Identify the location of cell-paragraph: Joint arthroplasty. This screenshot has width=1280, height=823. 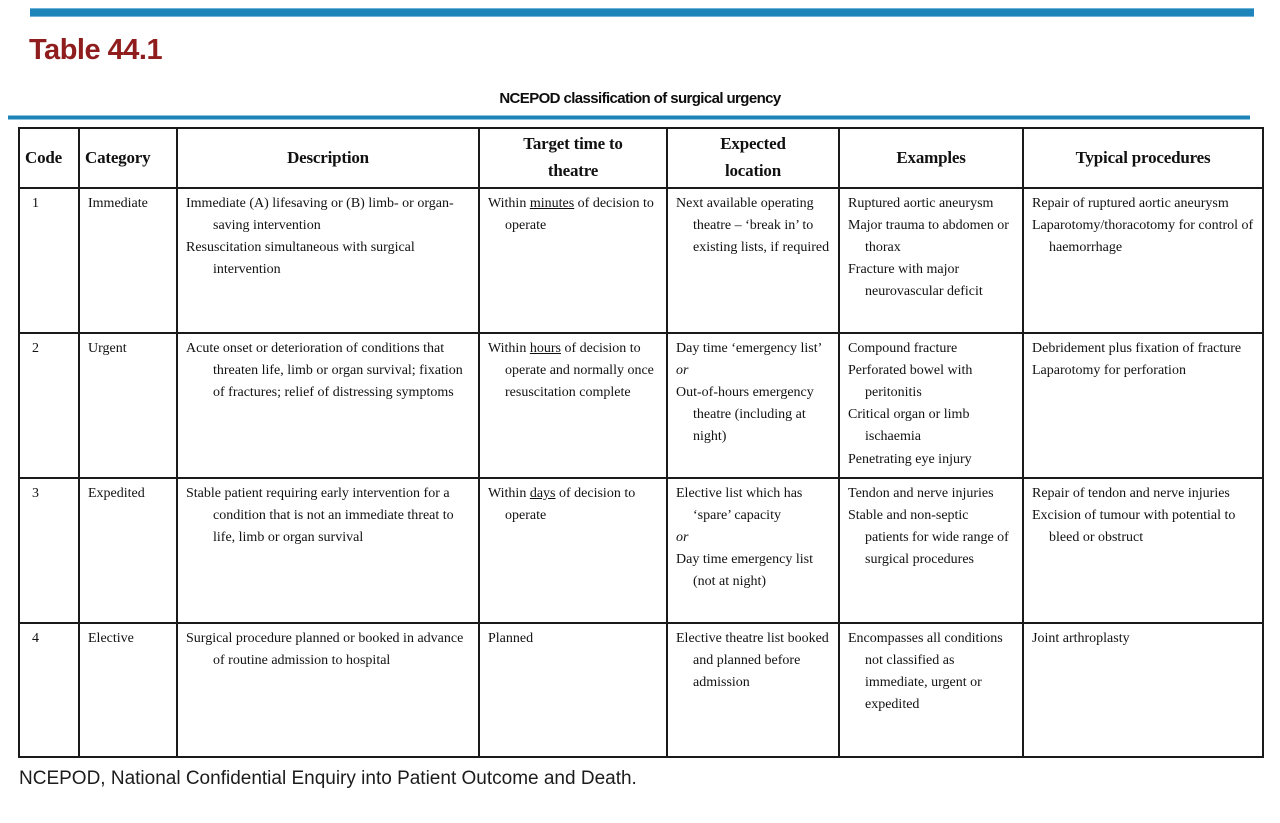
(1081, 638).